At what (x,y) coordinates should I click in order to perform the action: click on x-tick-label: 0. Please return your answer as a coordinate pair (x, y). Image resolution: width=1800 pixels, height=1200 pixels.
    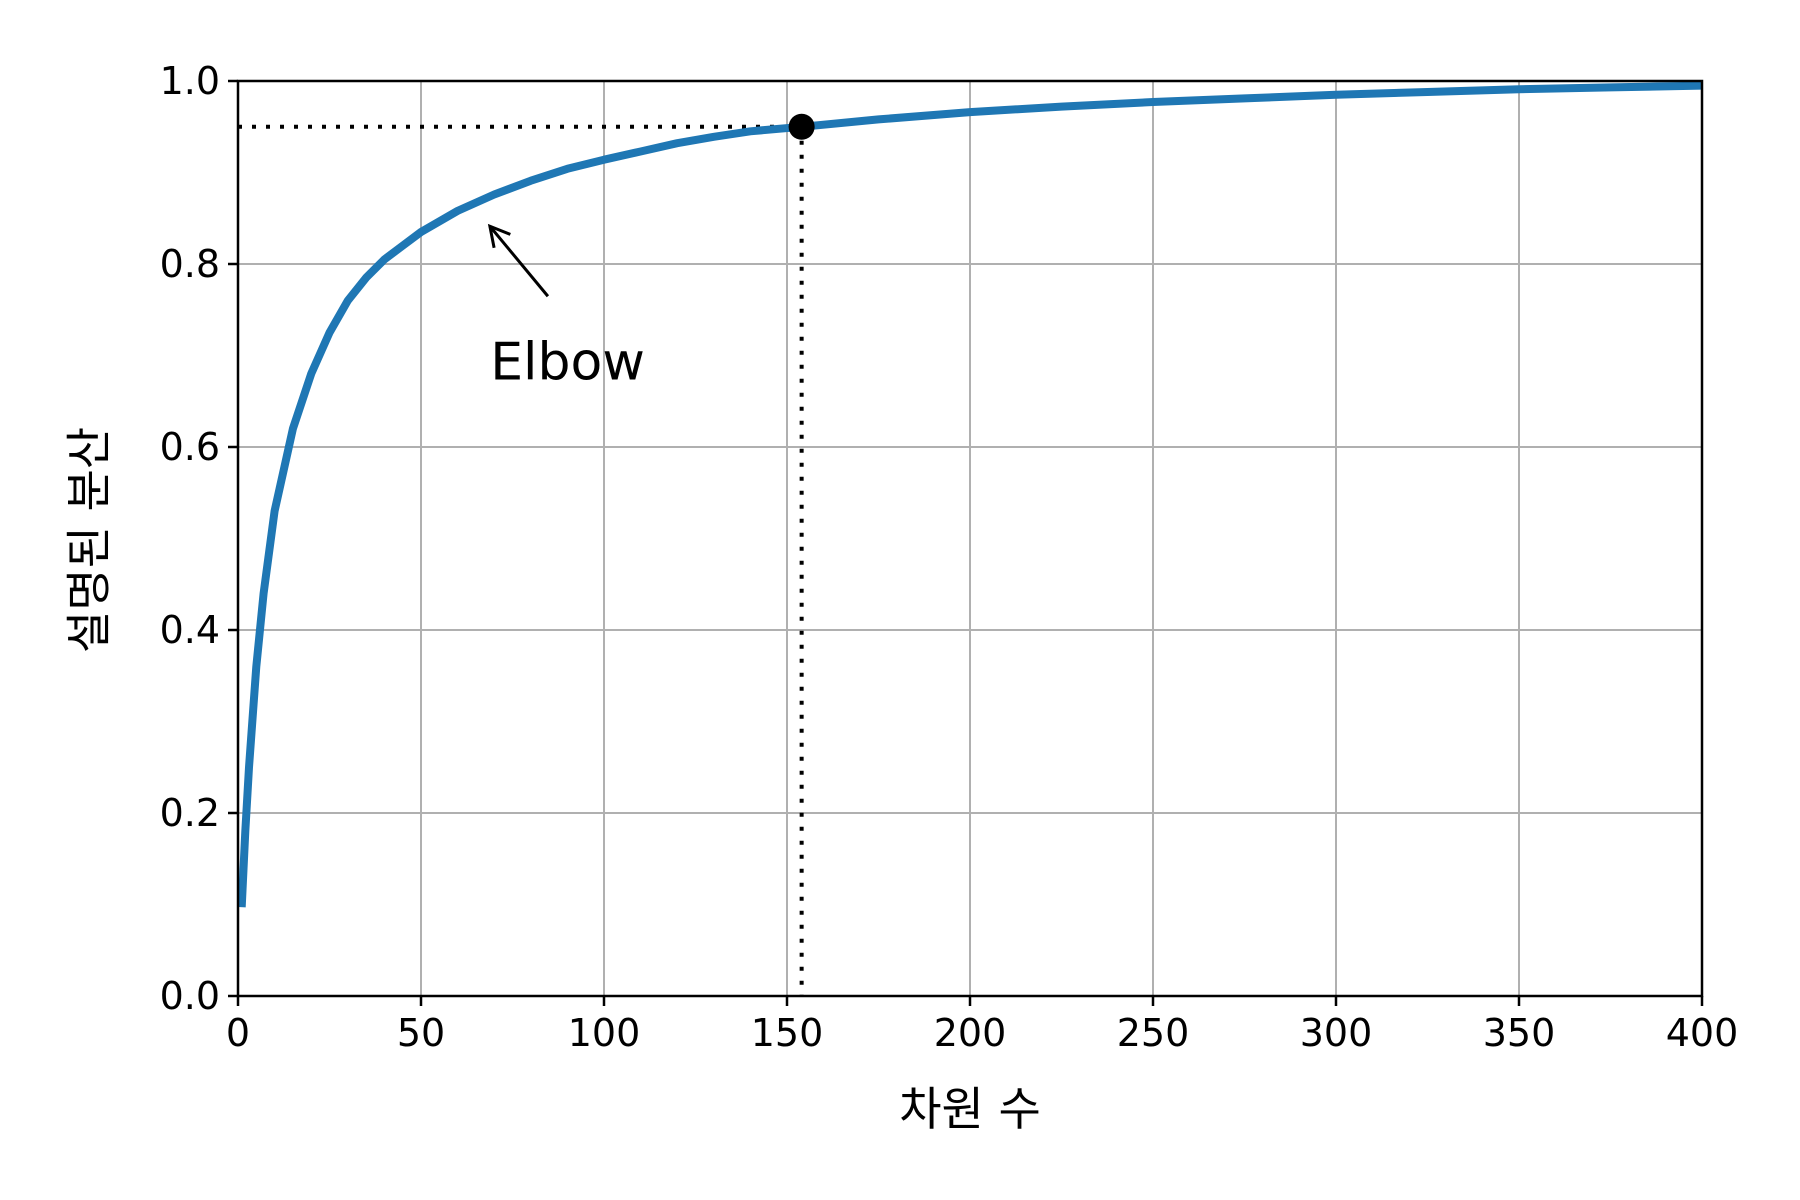
    Looking at the image, I should click on (238, 1033).